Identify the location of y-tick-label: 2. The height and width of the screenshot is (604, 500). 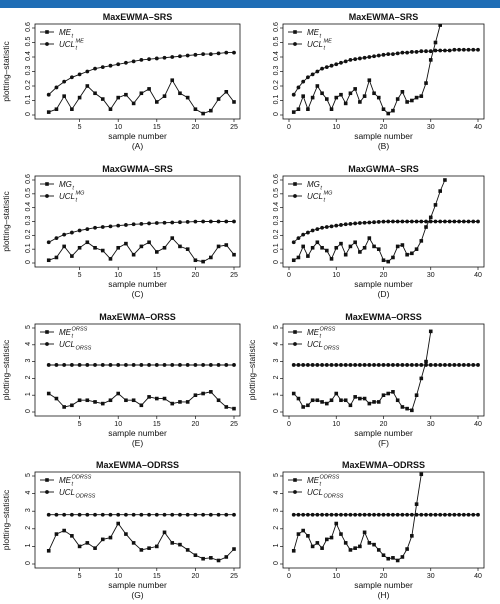
(276, 377).